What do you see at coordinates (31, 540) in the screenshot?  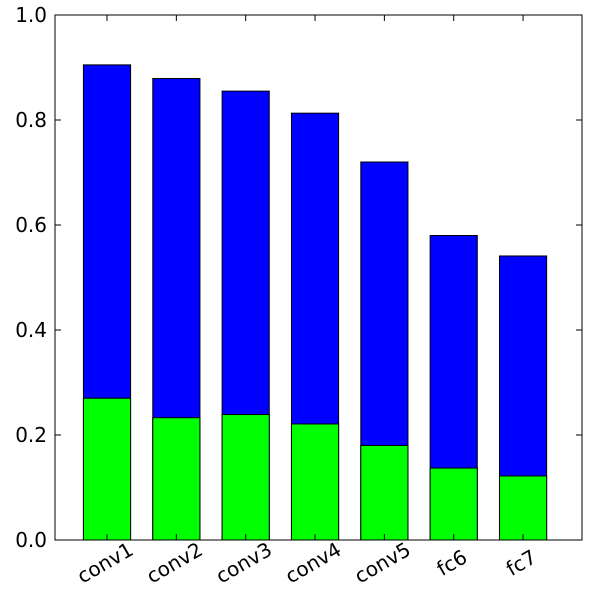 I see `y-tick-label: 0.0` at bounding box center [31, 540].